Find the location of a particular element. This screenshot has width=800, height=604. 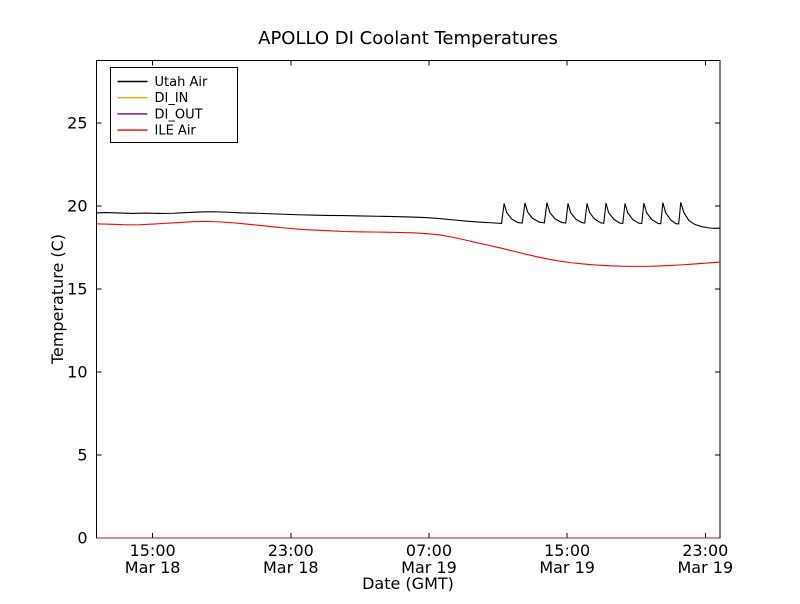

chart-title: APOLLO DI Coolant Temperatures is located at coordinates (408, 38).